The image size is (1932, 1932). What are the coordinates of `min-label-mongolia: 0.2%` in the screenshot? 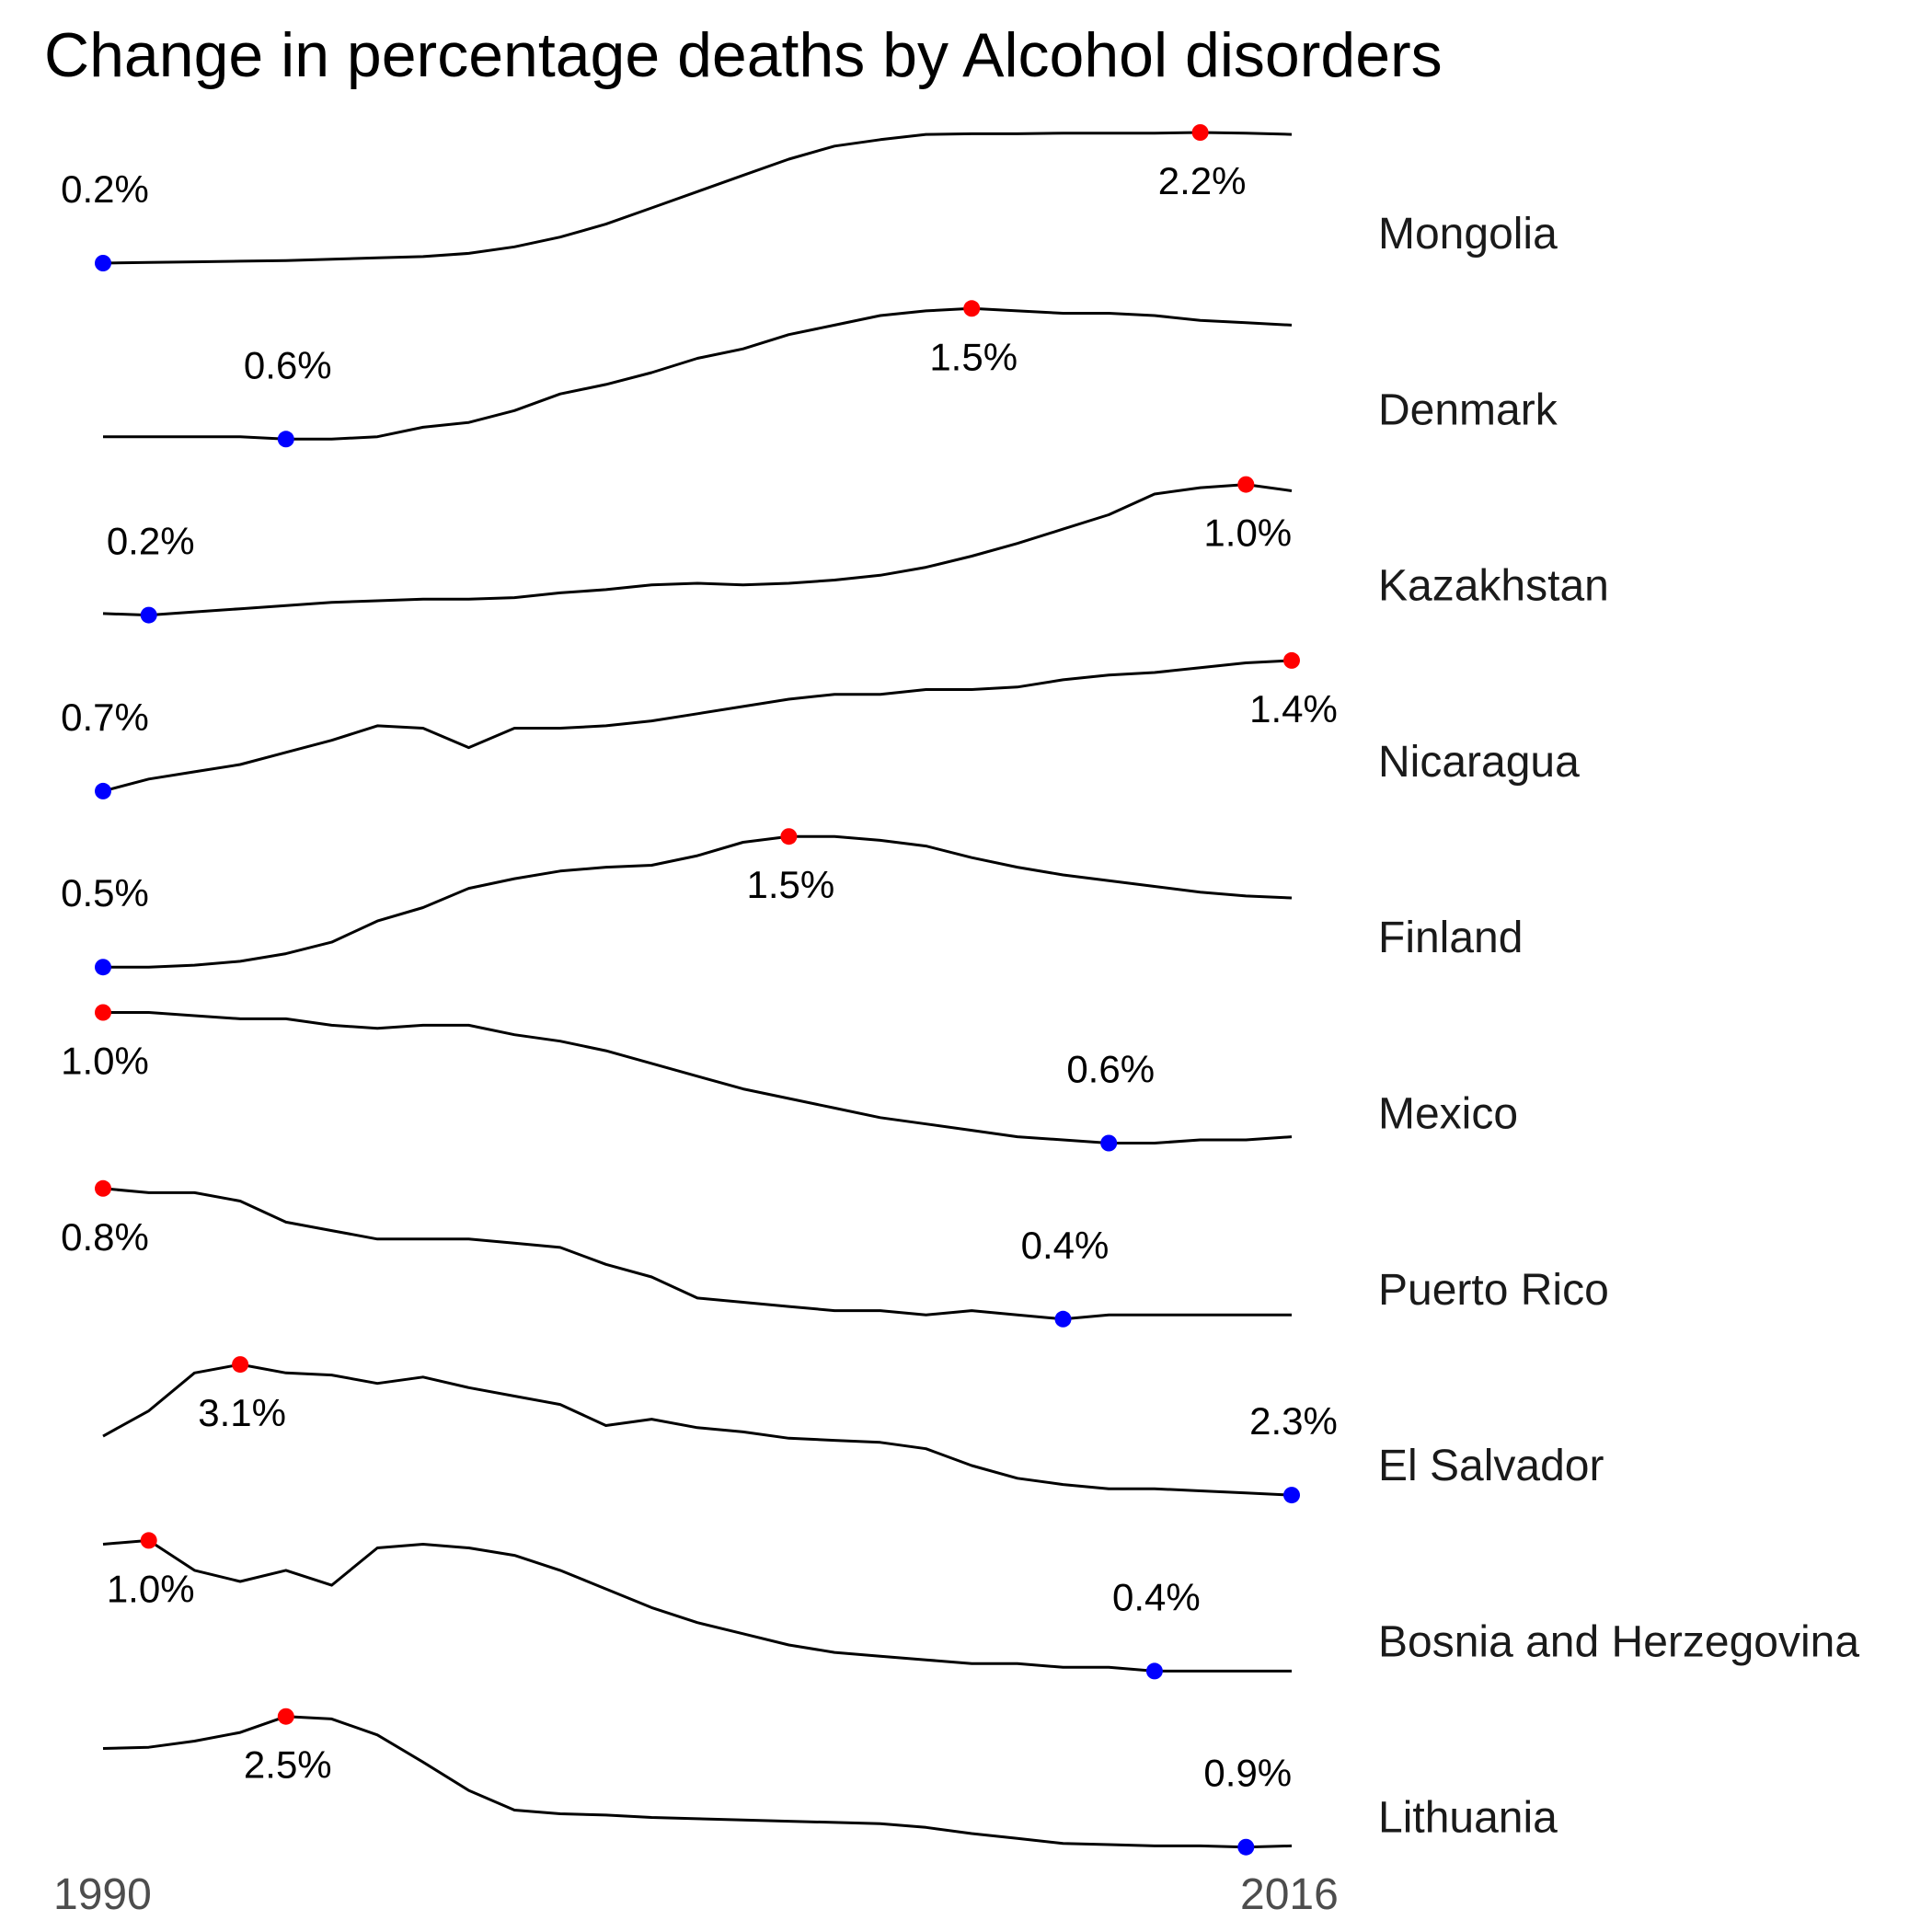 It's located at (105, 189).